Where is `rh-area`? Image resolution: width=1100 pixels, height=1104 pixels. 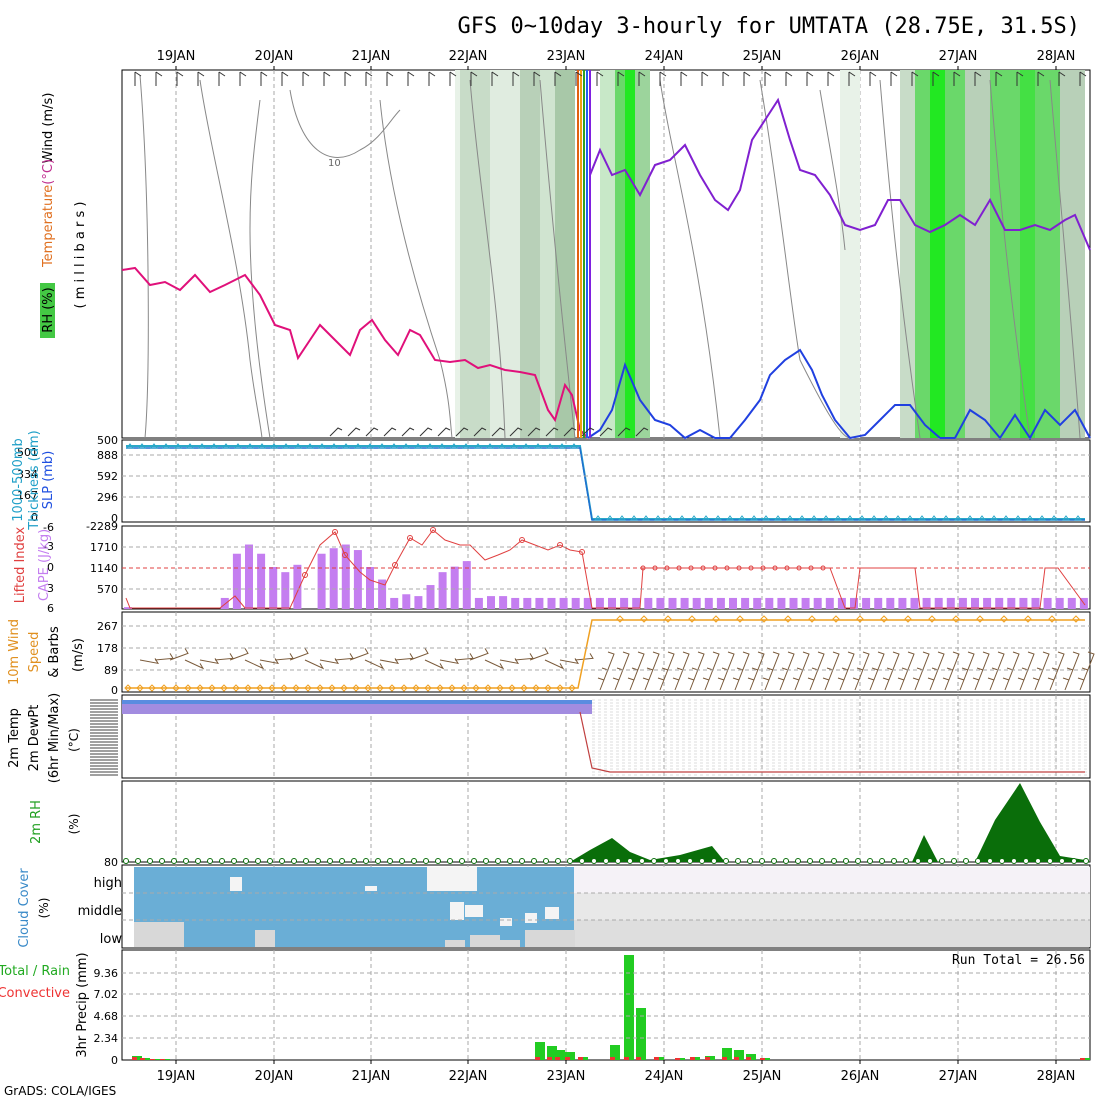
rh-area is located at coordinates (606, 822).